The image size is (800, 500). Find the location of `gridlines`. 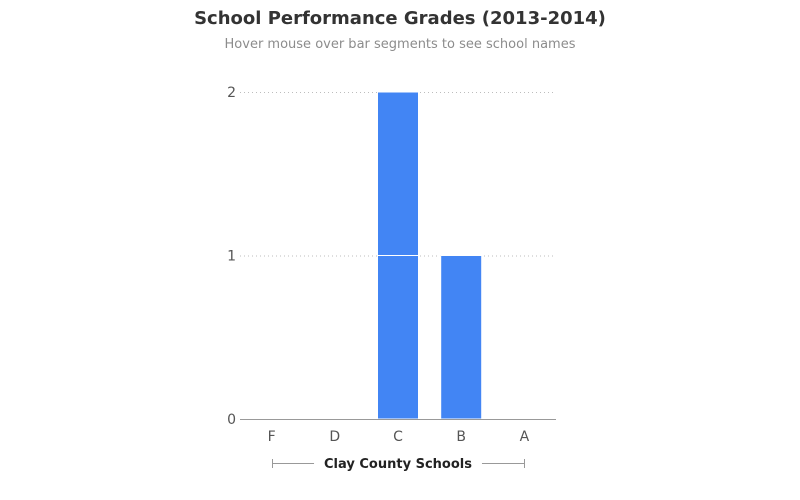

gridlines is located at coordinates (398, 174).